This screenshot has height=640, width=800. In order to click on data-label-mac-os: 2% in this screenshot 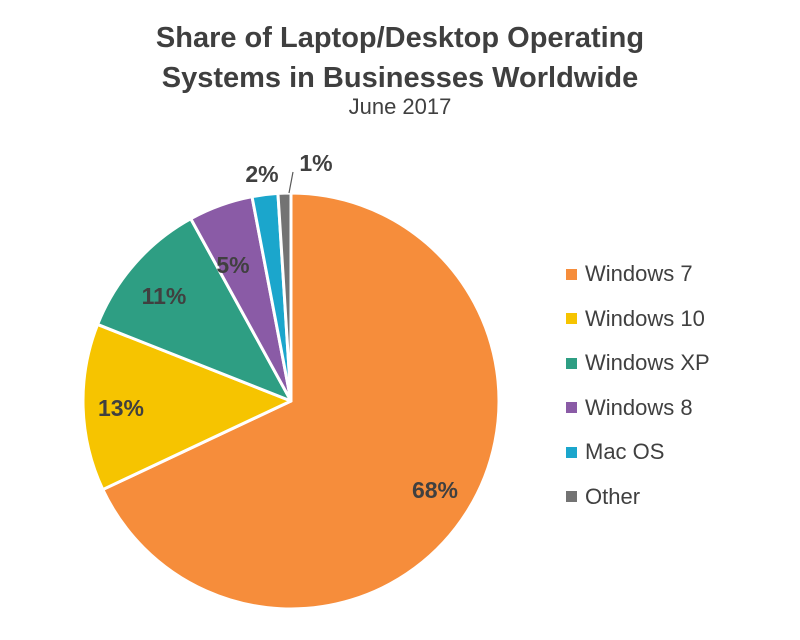, I will do `click(261, 174)`.